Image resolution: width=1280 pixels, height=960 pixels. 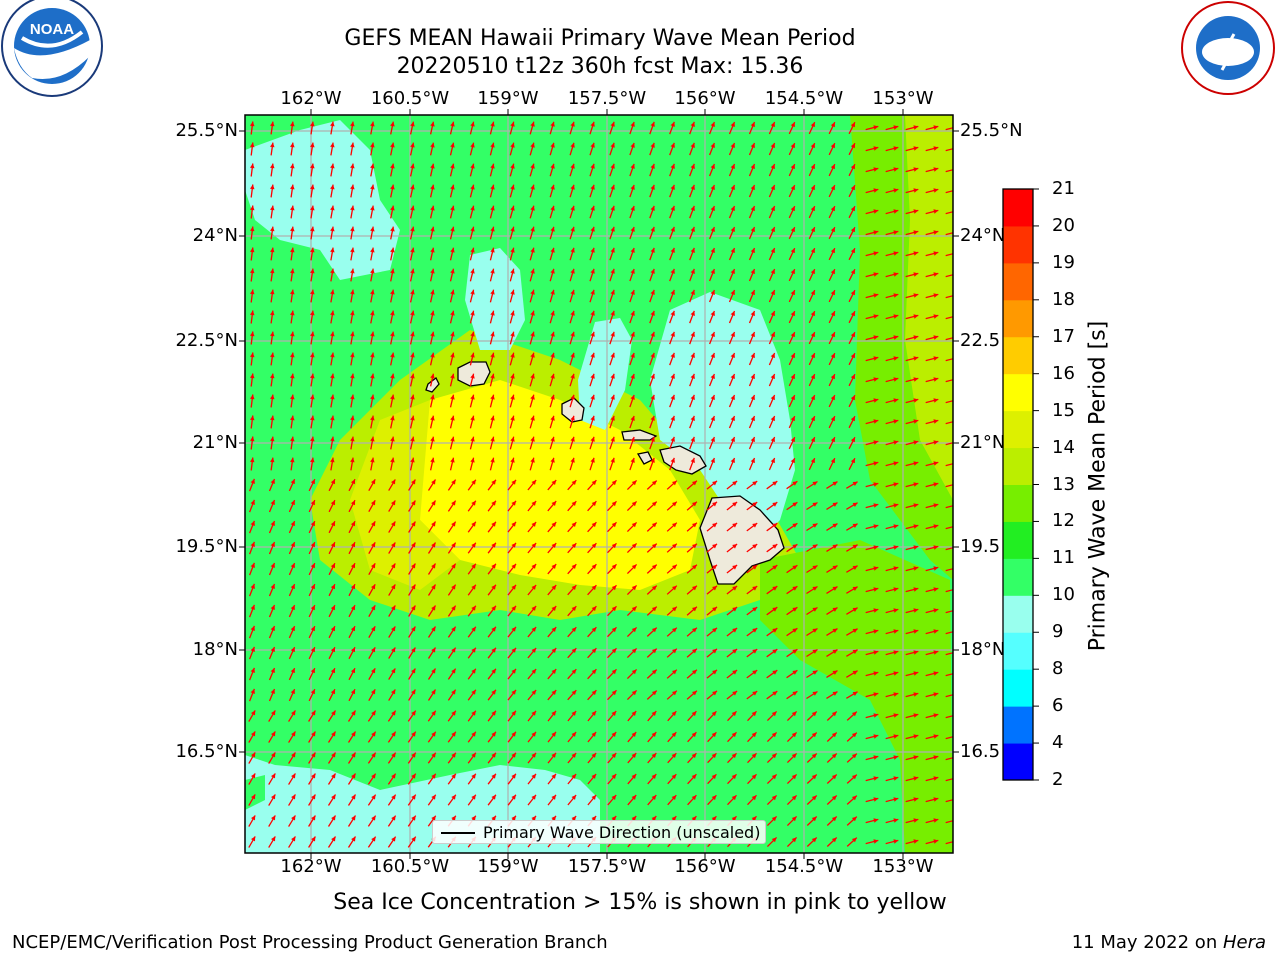 I want to click on colorbar-tick-label: 2, so click(x=1058, y=779).